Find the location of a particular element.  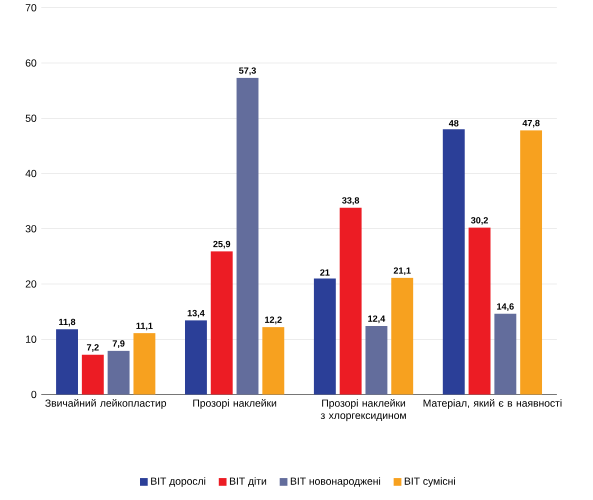

data-label: 11,8 is located at coordinates (67, 322).